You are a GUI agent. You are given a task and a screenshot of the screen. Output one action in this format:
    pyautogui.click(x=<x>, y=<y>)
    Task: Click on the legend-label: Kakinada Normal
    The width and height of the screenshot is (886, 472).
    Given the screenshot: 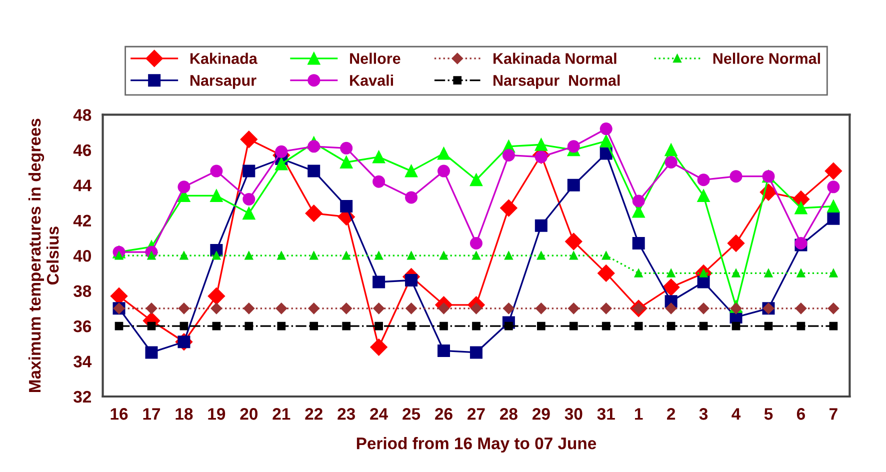 What is the action you would take?
    pyautogui.click(x=555, y=58)
    